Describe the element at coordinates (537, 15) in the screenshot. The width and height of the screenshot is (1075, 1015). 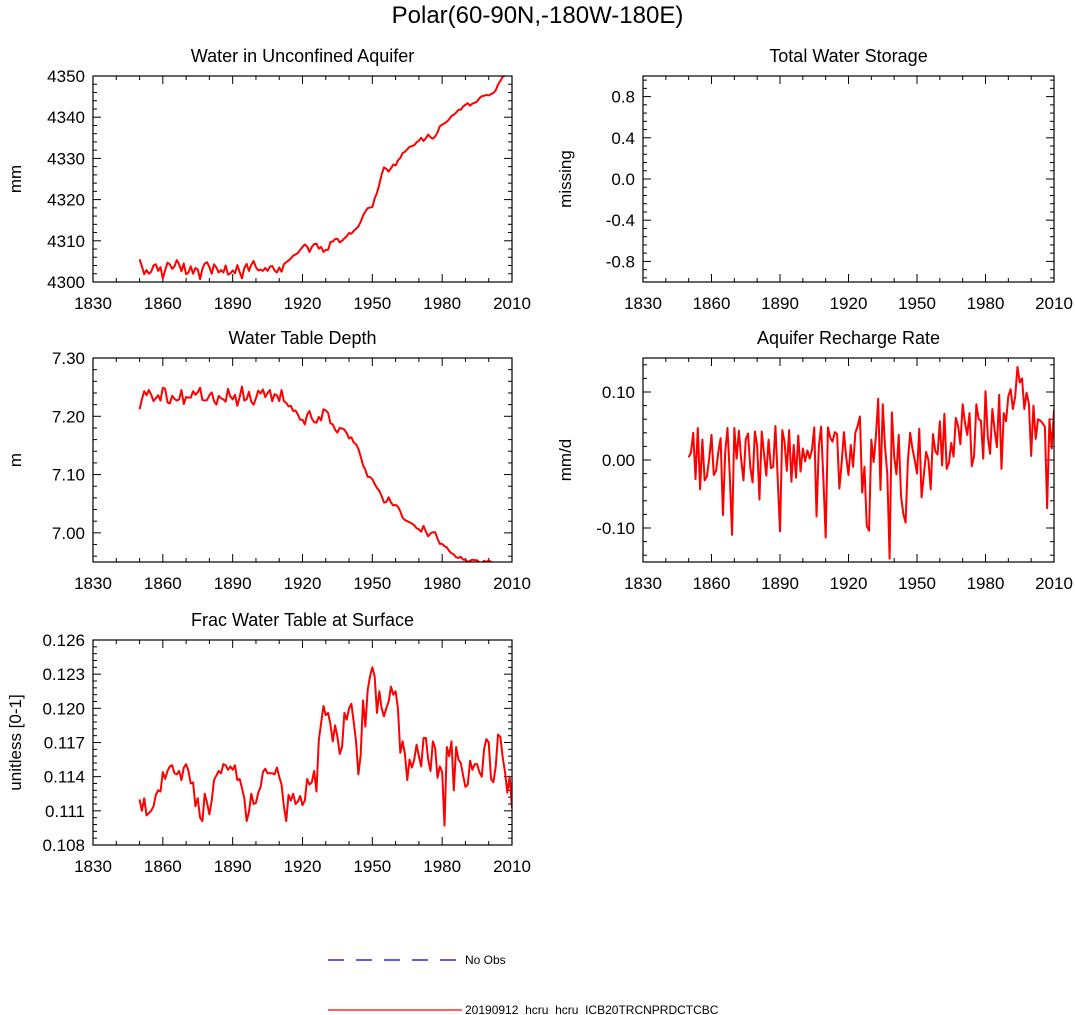
I see `figure-title: Polar(60-90N,-180W-180E)` at that location.